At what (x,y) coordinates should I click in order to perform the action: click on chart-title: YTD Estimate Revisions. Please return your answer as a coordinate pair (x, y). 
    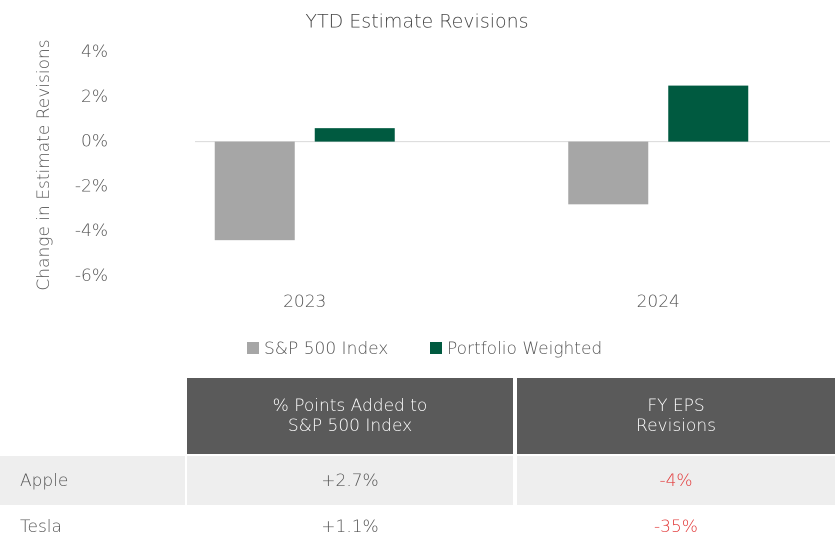
    Looking at the image, I should click on (416, 22).